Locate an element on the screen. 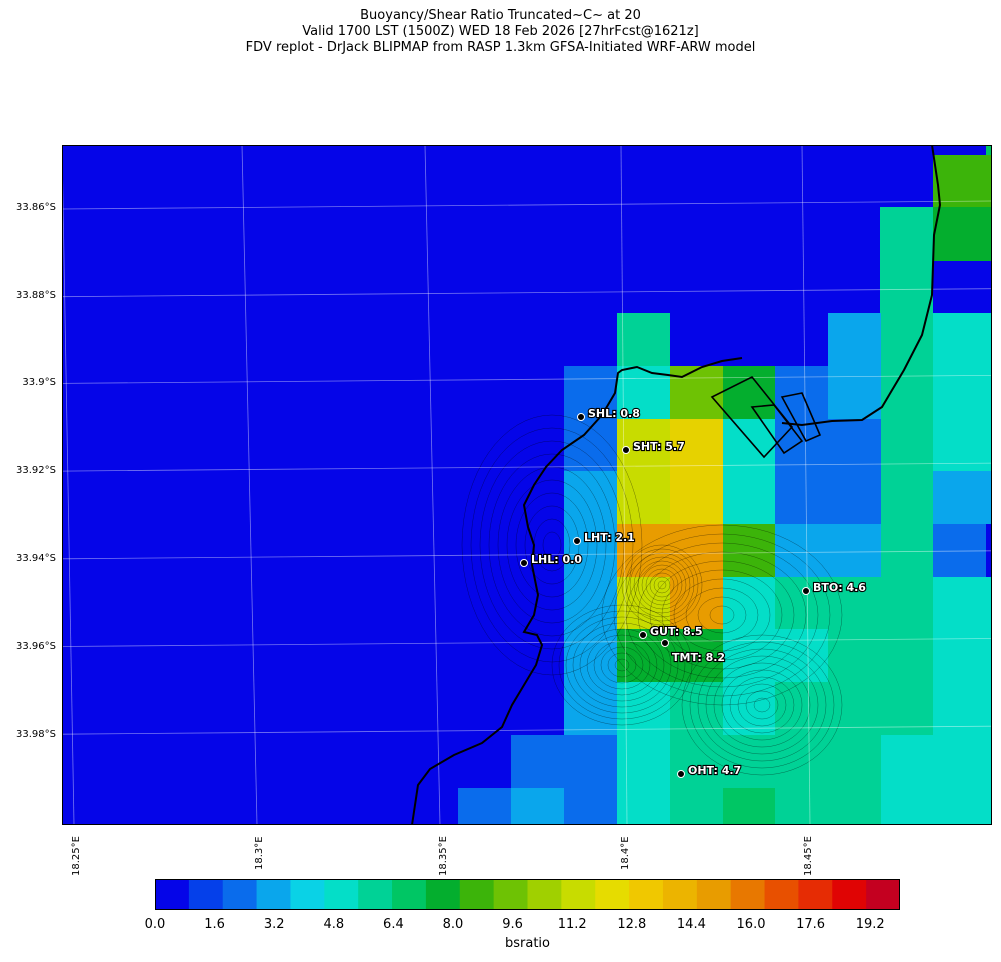  colorbar is located at coordinates (527, 894).